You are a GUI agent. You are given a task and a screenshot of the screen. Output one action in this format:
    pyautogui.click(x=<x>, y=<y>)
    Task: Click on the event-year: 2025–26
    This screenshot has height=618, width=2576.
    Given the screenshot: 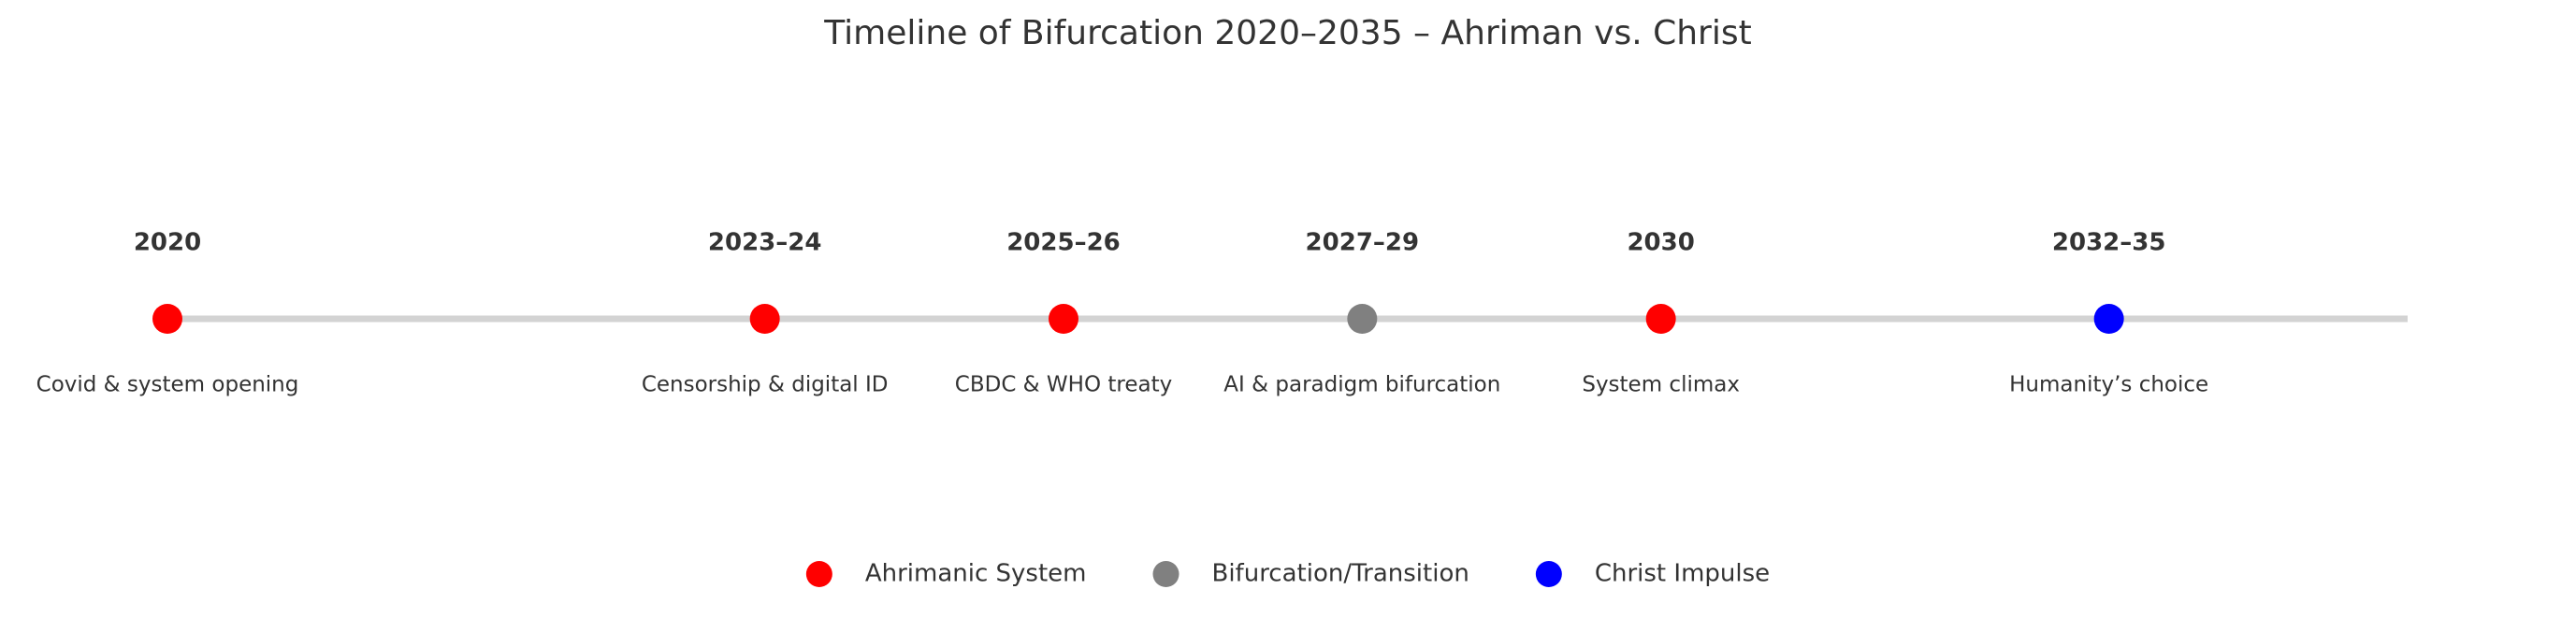 What is the action you would take?
    pyautogui.click(x=1063, y=243)
    